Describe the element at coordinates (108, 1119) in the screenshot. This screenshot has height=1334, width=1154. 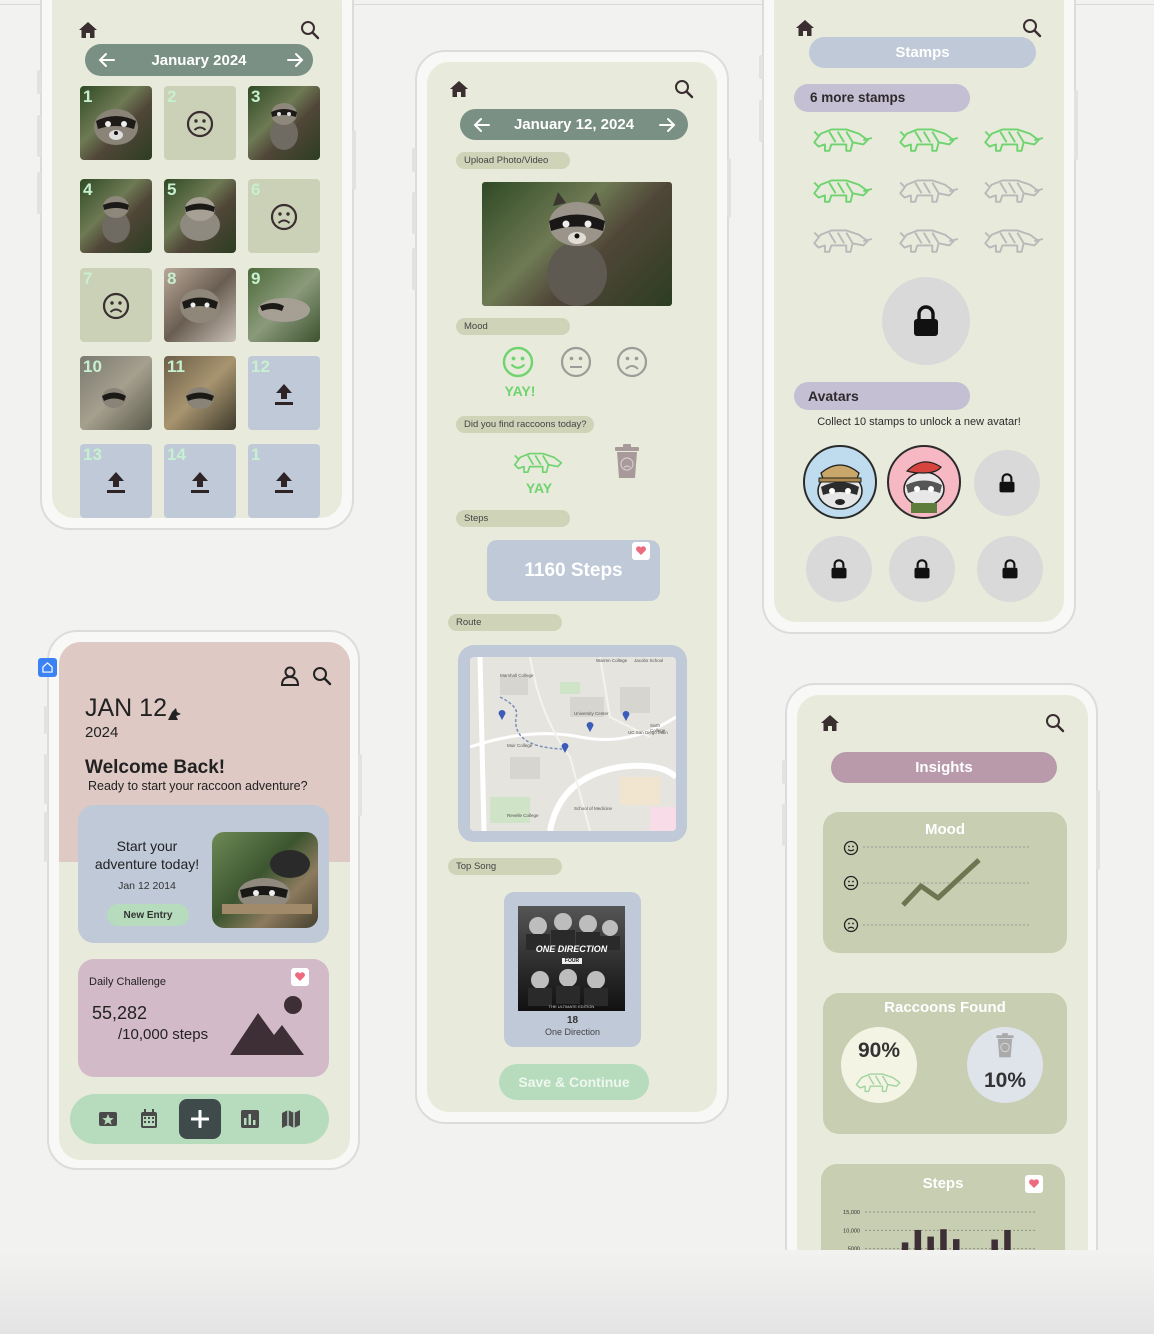
I see `stamp-star-icon` at that location.